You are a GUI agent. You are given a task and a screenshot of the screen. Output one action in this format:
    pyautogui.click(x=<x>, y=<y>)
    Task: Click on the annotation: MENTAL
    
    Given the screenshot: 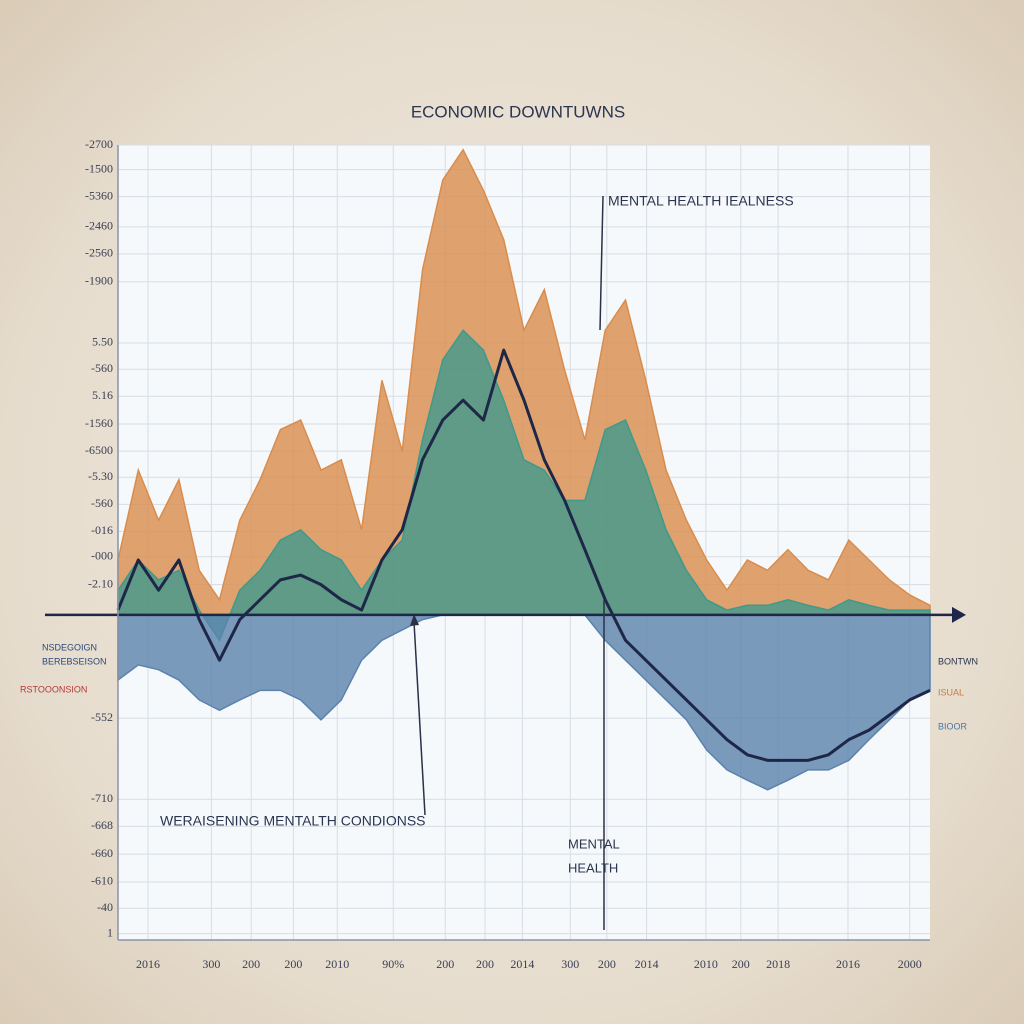 What is the action you would take?
    pyautogui.click(x=594, y=843)
    